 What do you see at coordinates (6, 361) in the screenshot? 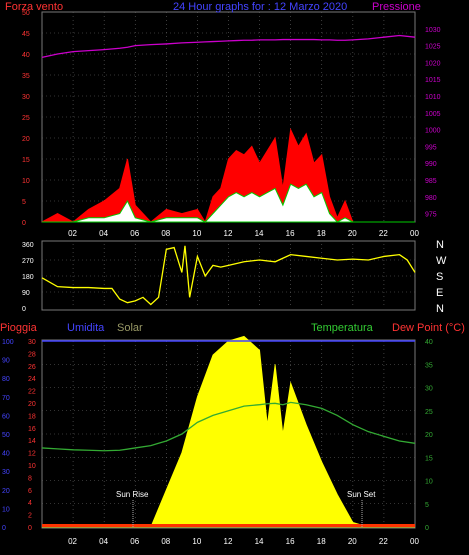
I see `humidity-tick-label: 90` at bounding box center [6, 361].